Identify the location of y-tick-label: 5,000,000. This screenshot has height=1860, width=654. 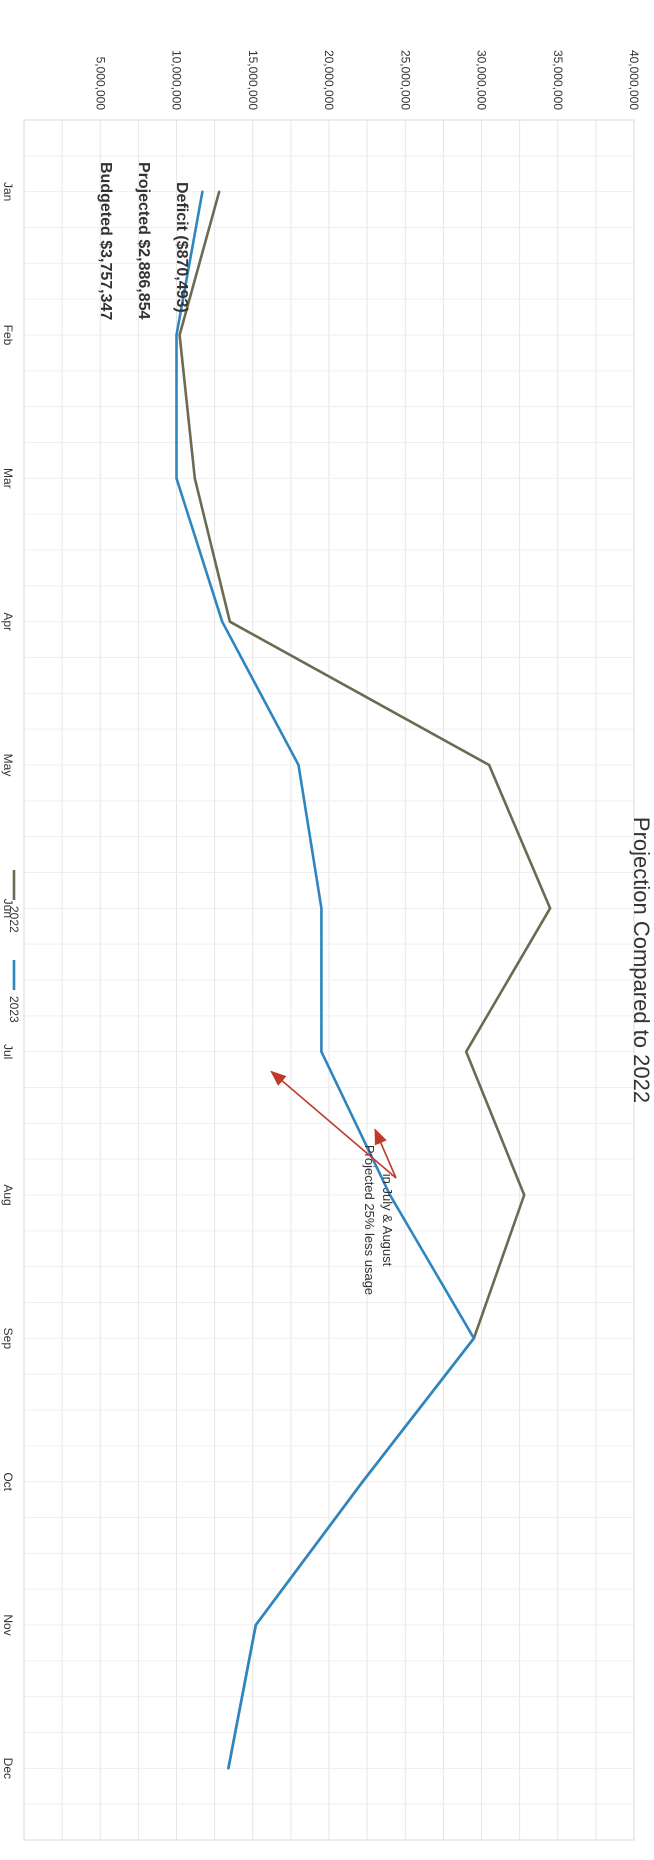
(100, 84).